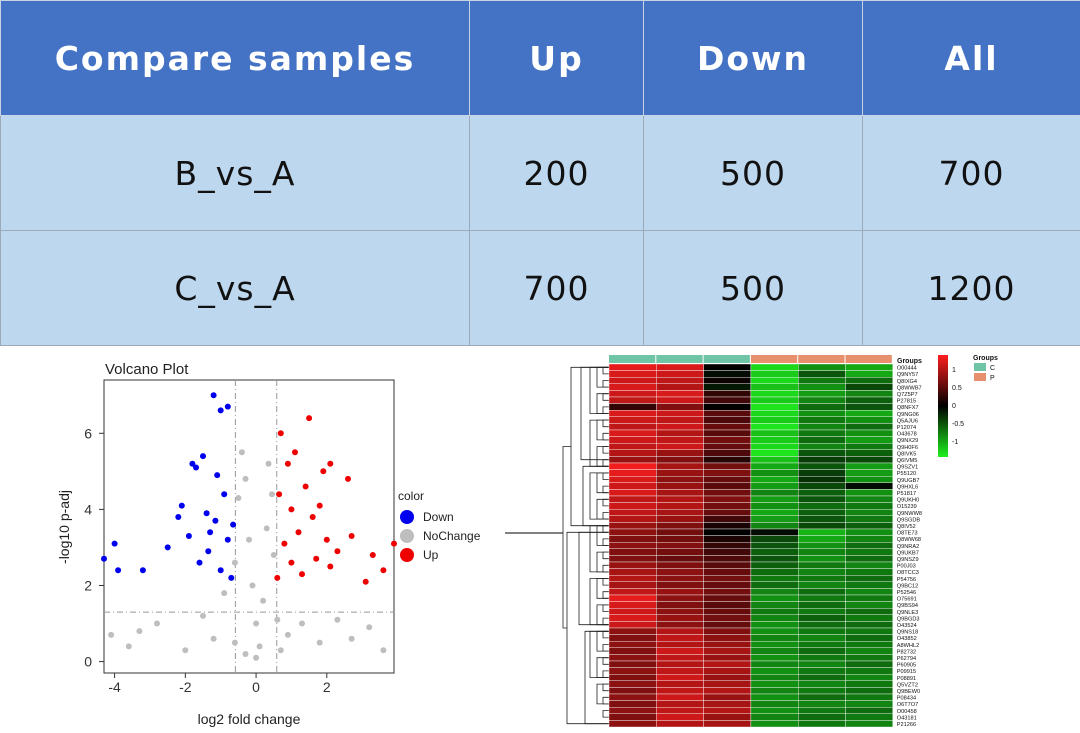  I want to click on row-label: O43852, so click(907, 639).